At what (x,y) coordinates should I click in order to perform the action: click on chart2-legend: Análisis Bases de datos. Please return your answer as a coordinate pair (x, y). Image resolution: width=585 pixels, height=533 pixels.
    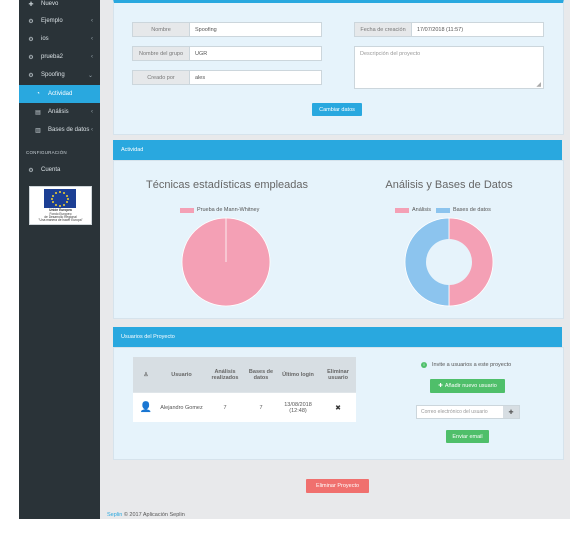
    Looking at the image, I should click on (443, 210).